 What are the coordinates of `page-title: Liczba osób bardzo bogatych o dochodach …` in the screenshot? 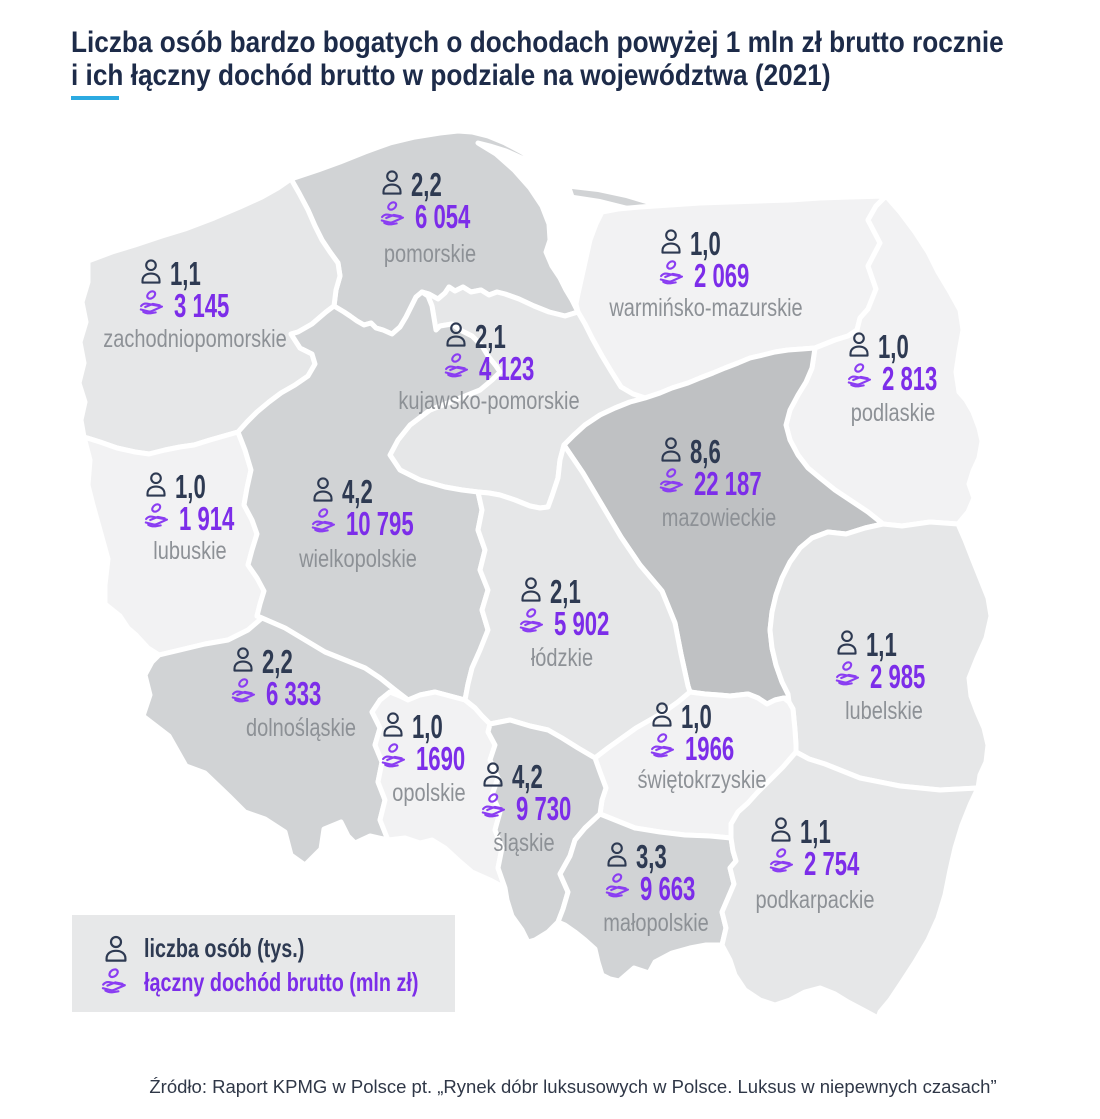 It's located at (576, 59).